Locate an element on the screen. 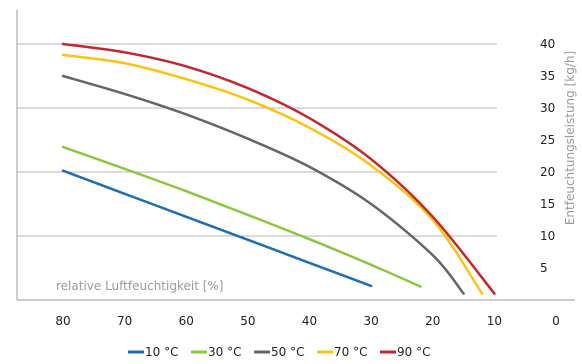 The height and width of the screenshot is (364, 582). y-tick-25: 25 is located at coordinates (547, 140).